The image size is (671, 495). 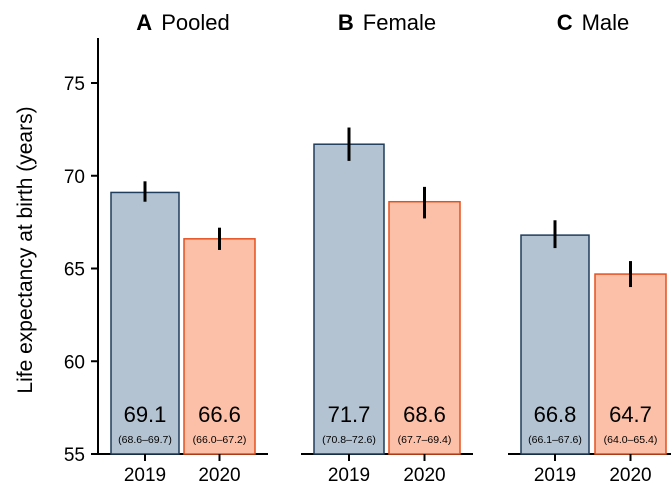 I want to click on y-tick-label: 70, so click(x=74, y=177).